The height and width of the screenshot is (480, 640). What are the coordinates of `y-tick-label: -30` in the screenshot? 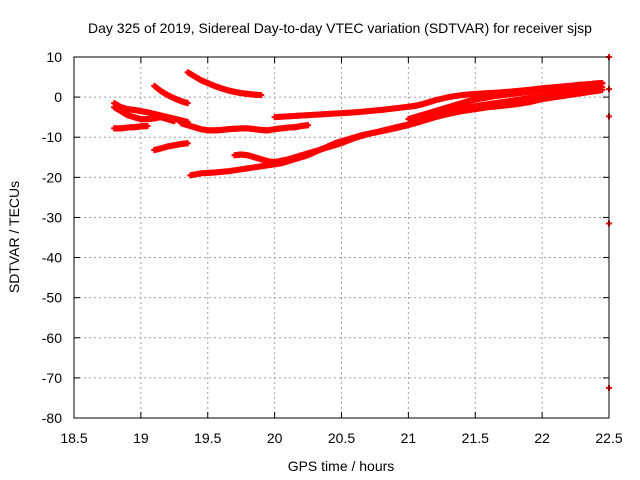 It's located at (52, 217).